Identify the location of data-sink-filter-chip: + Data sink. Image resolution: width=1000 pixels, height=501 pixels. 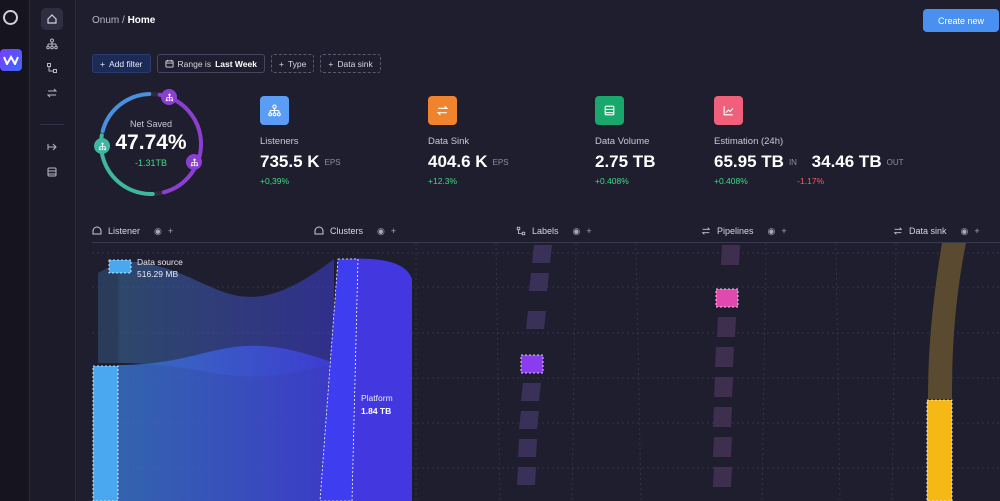
(350, 63).